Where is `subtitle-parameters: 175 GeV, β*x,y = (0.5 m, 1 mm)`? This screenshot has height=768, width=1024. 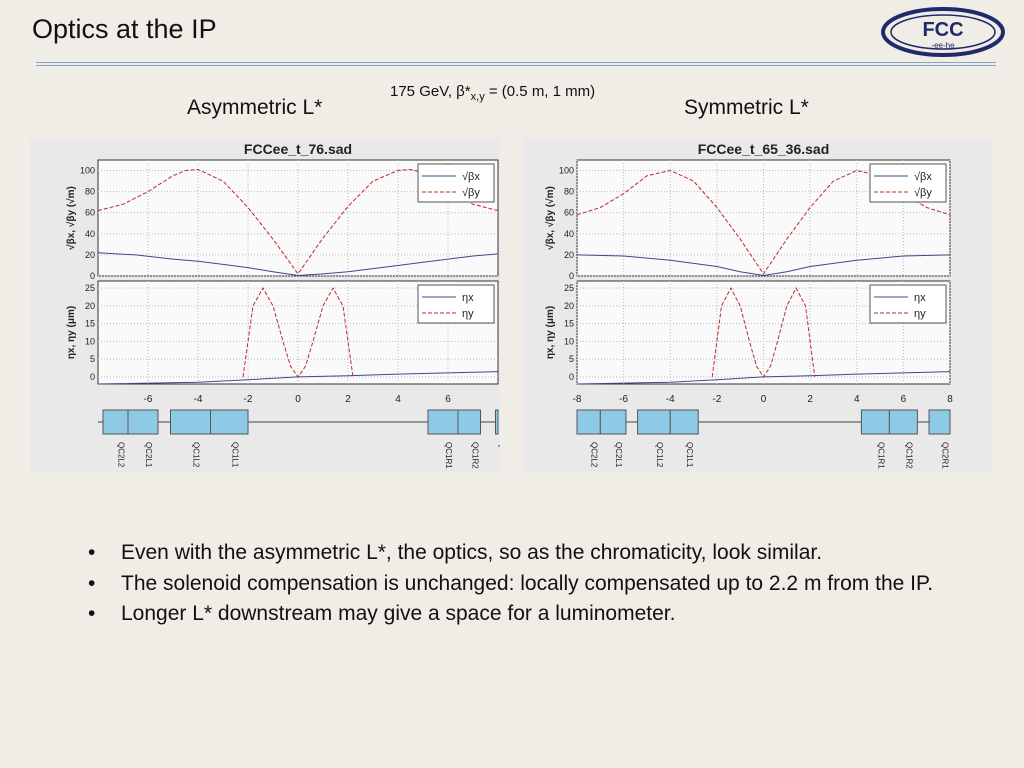
subtitle-parameters: 175 GeV, β*x,y = (0.5 m, 1 mm) is located at coordinates (492, 93).